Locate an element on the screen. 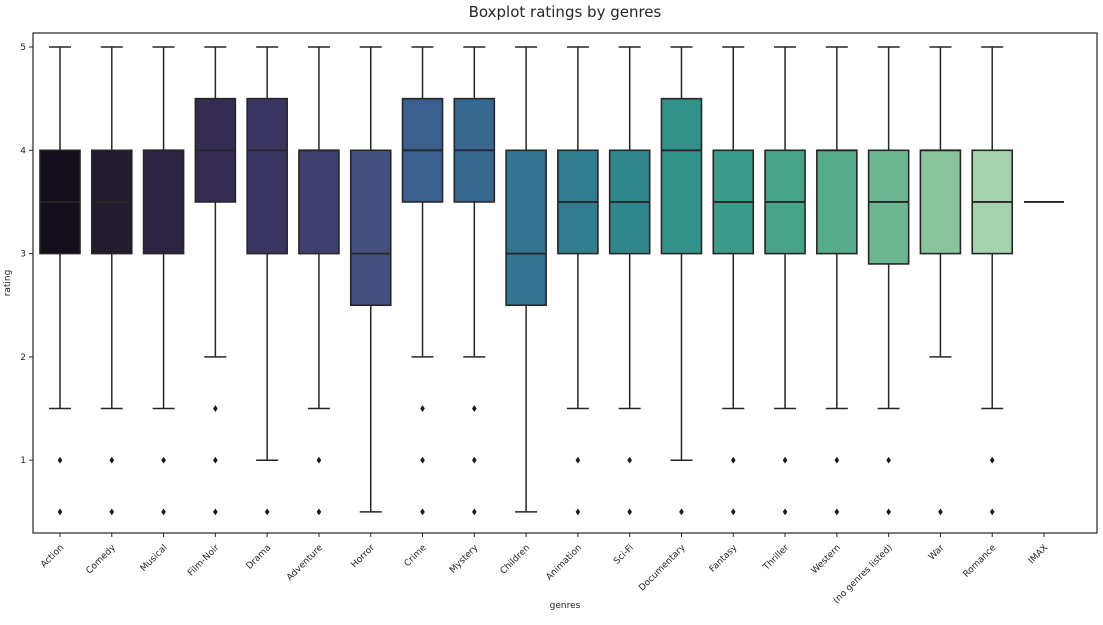 The width and height of the screenshot is (1103, 625). y-tick-label-1: 1 is located at coordinates (23, 461).